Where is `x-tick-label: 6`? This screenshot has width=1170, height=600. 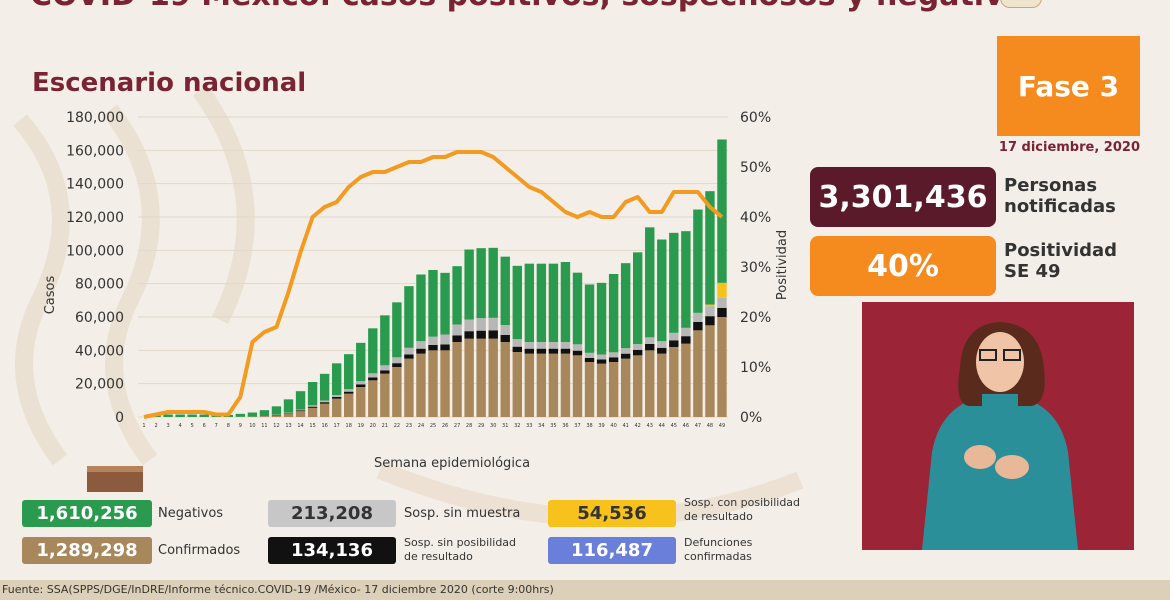 x-tick-label: 6 is located at coordinates (204, 426).